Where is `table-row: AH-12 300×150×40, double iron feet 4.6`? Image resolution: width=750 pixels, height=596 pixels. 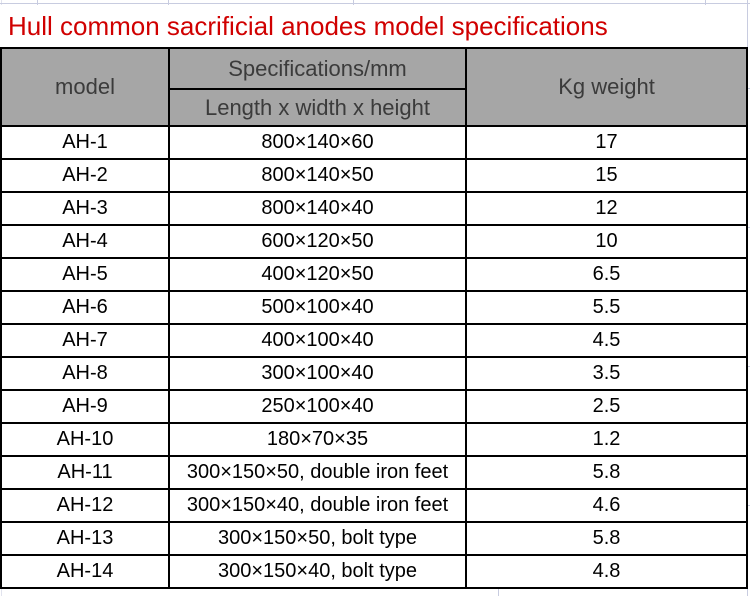 table-row: AH-12 300×150×40, double iron feet 4.6 is located at coordinates (374, 505).